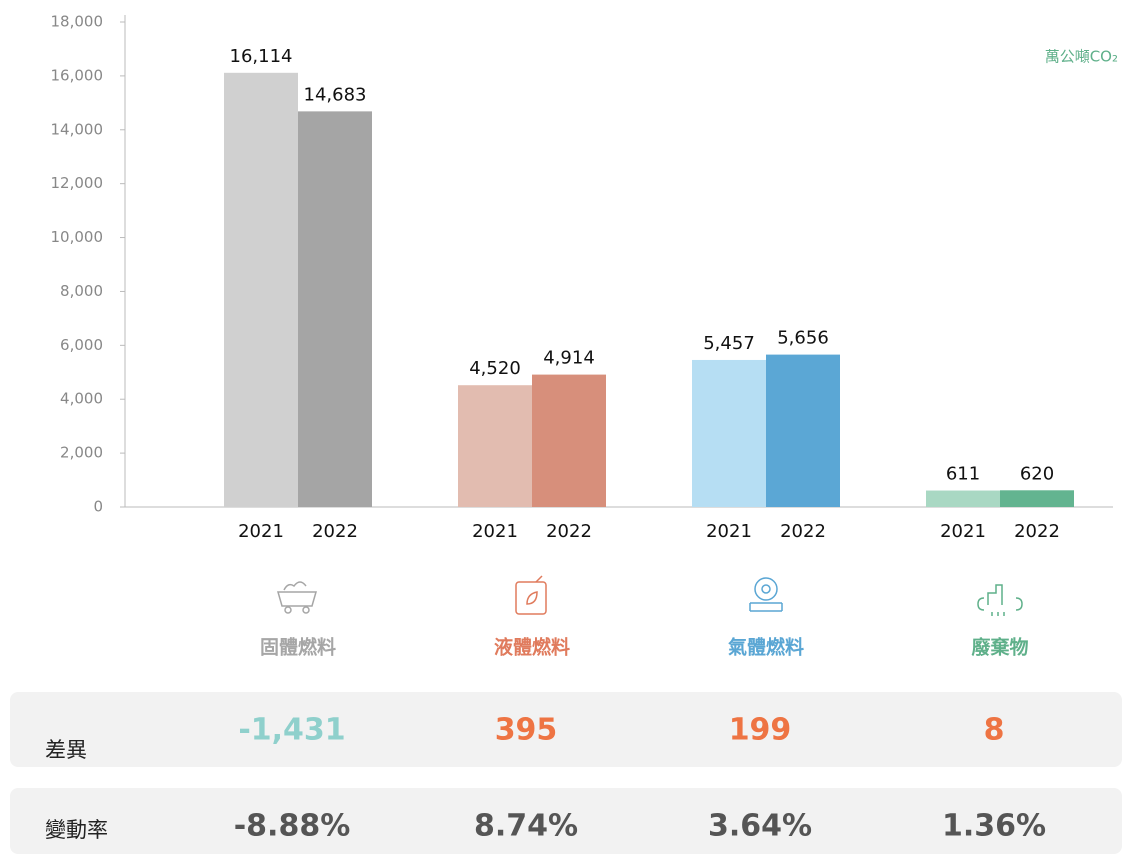 The height and width of the screenshot is (854, 1122). I want to click on row-value: 199, so click(760, 730).